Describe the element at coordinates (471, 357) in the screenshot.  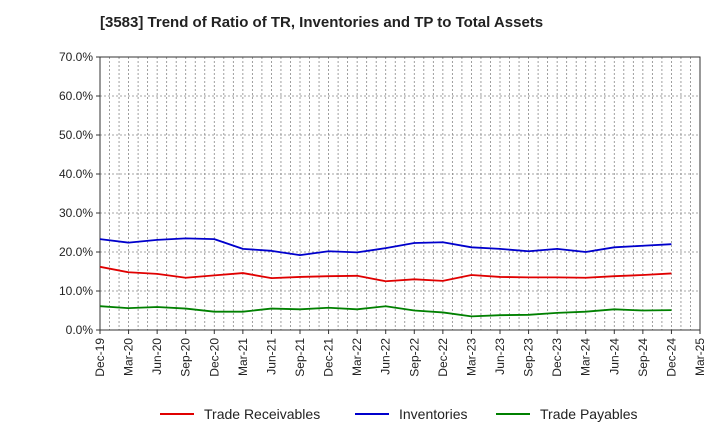
I see `x-tick-label: Mar-23` at that location.